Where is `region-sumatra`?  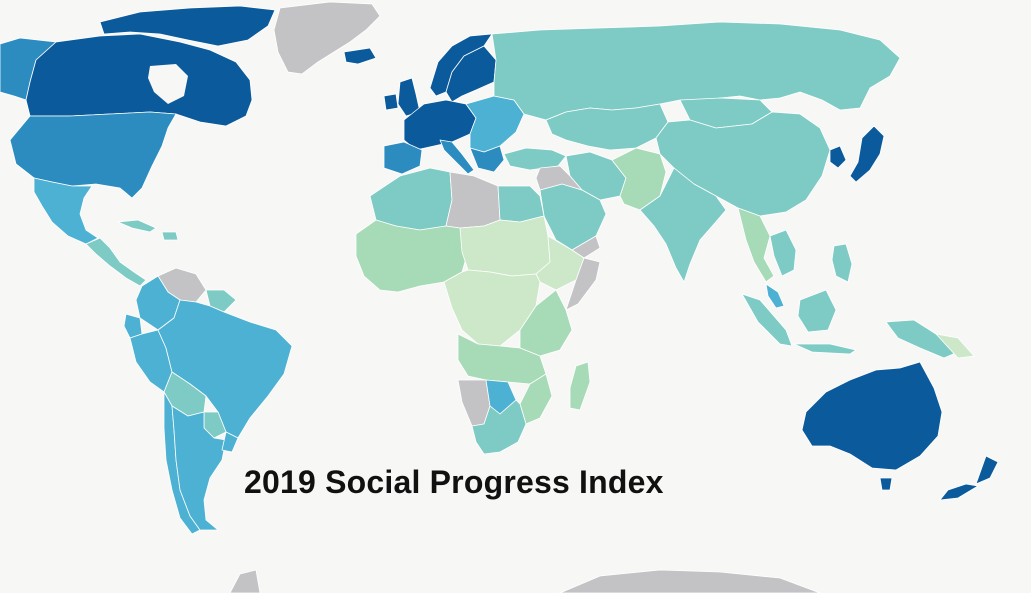
region-sumatra is located at coordinates (767, 320).